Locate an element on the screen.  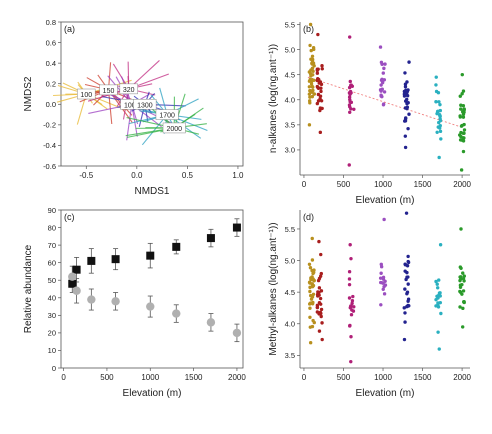
panel-label: (c) is located at coordinates (69, 217).